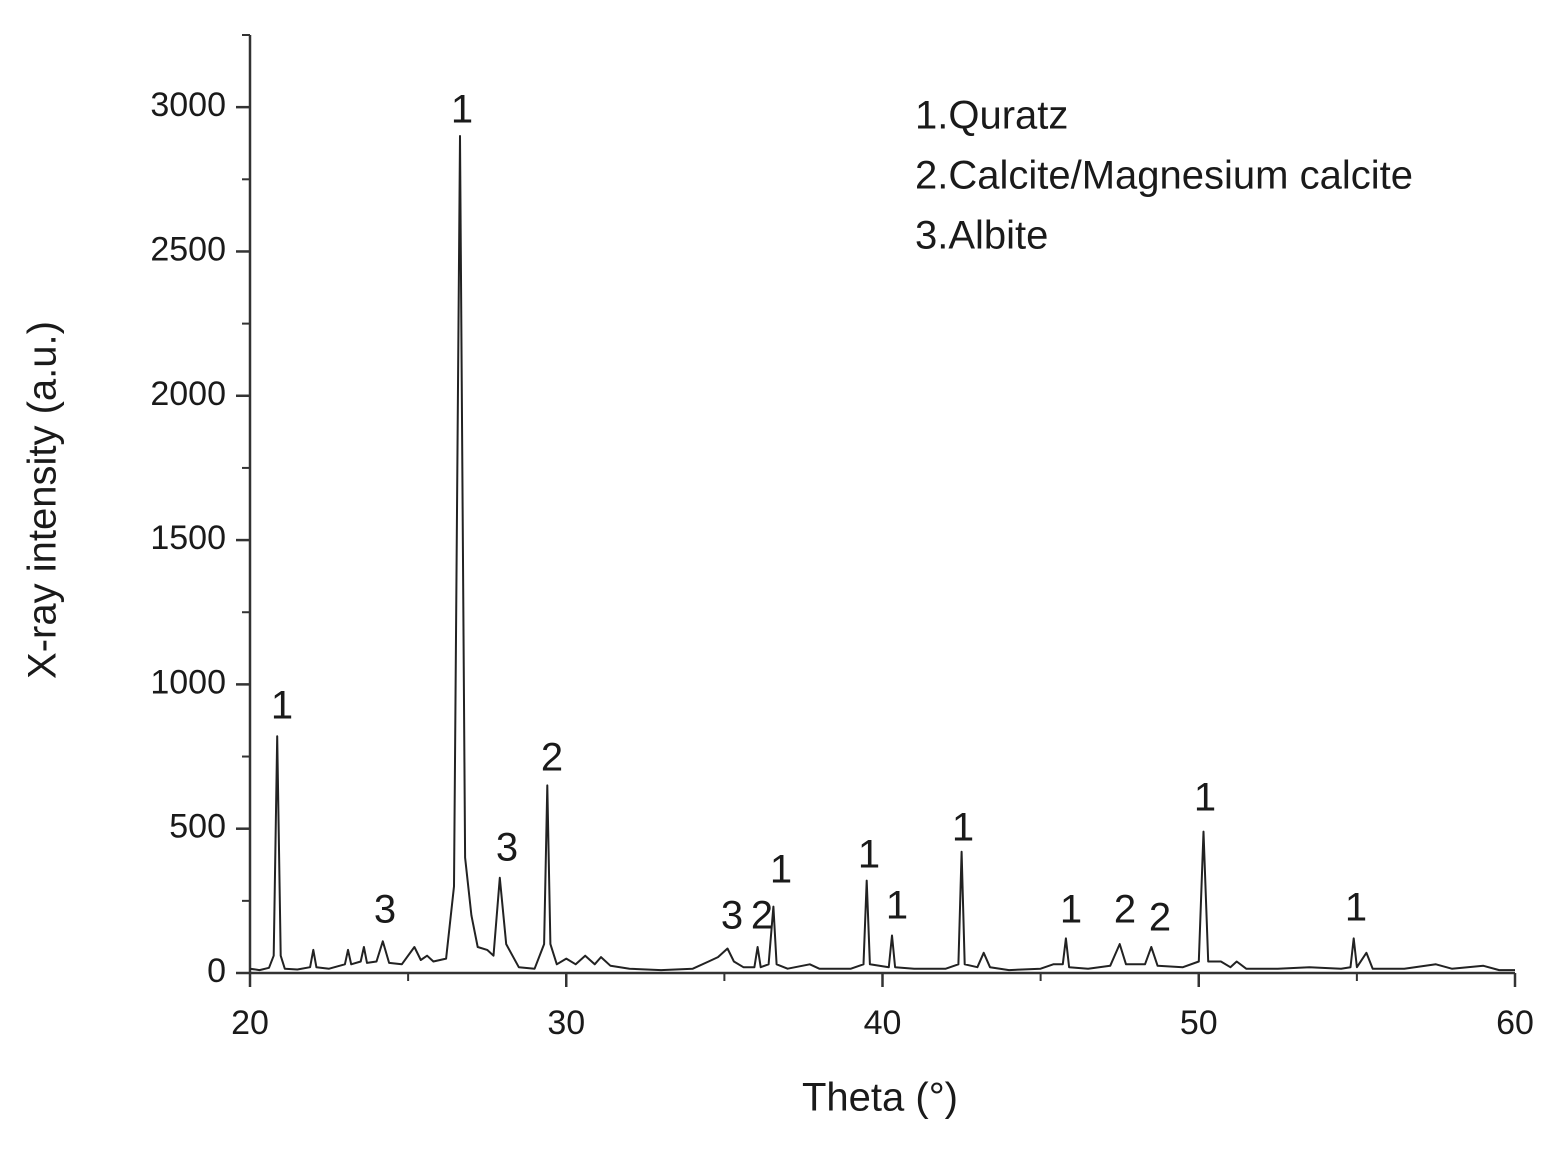 This screenshot has height=1155, width=1560. I want to click on x-tick-label: 30, so click(566, 1023).